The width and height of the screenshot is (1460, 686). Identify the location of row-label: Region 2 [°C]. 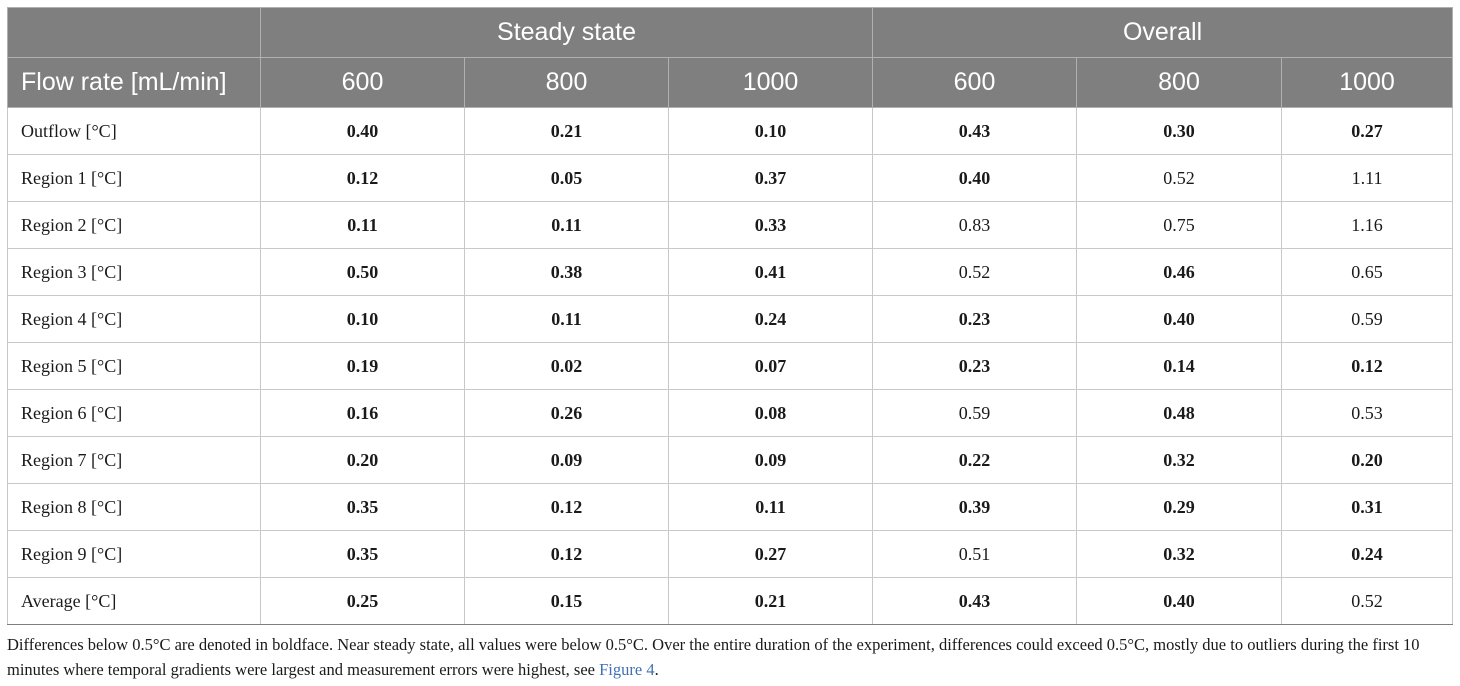
(134, 225).